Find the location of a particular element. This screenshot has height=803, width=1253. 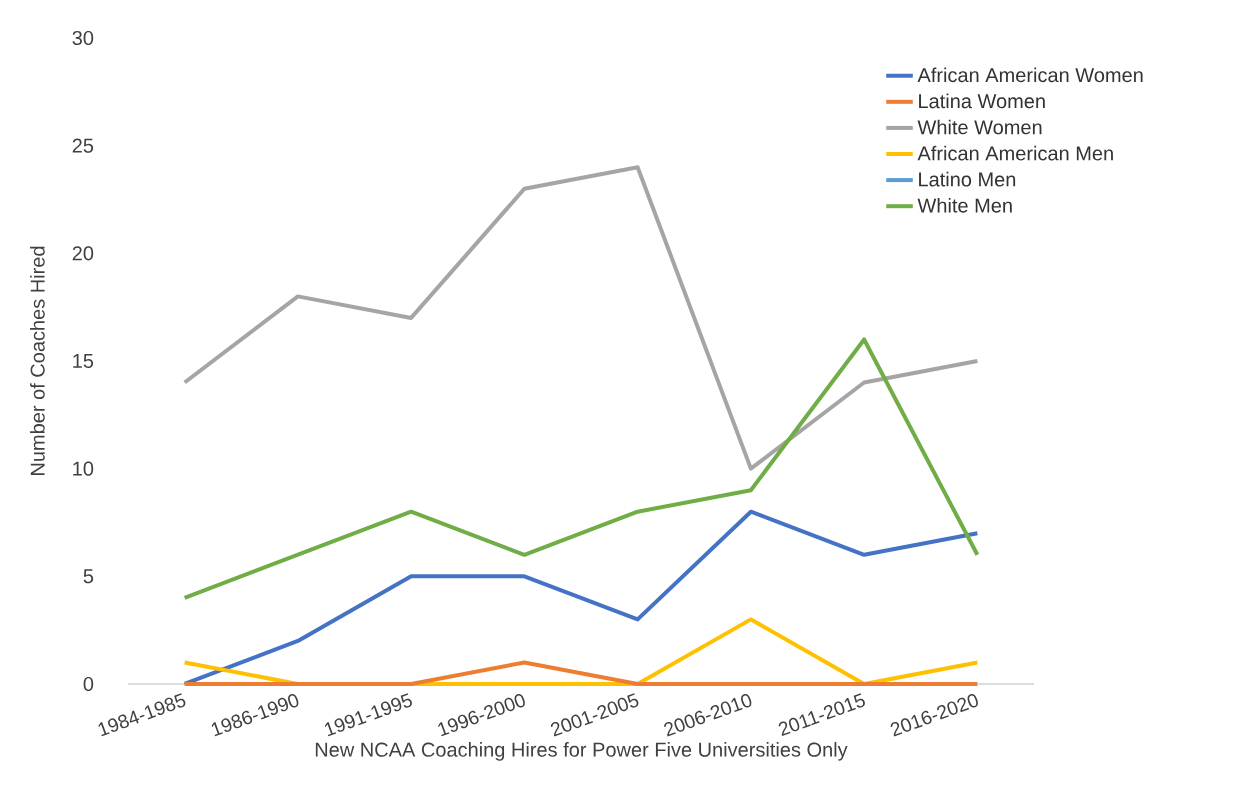

y-tick-label: 10 is located at coordinates (83, 468).